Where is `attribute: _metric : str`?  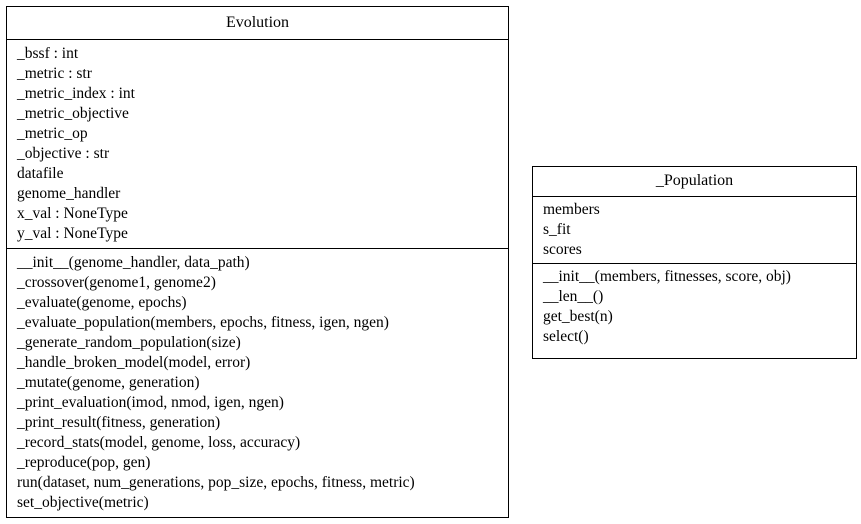
attribute: _metric : str is located at coordinates (54, 73).